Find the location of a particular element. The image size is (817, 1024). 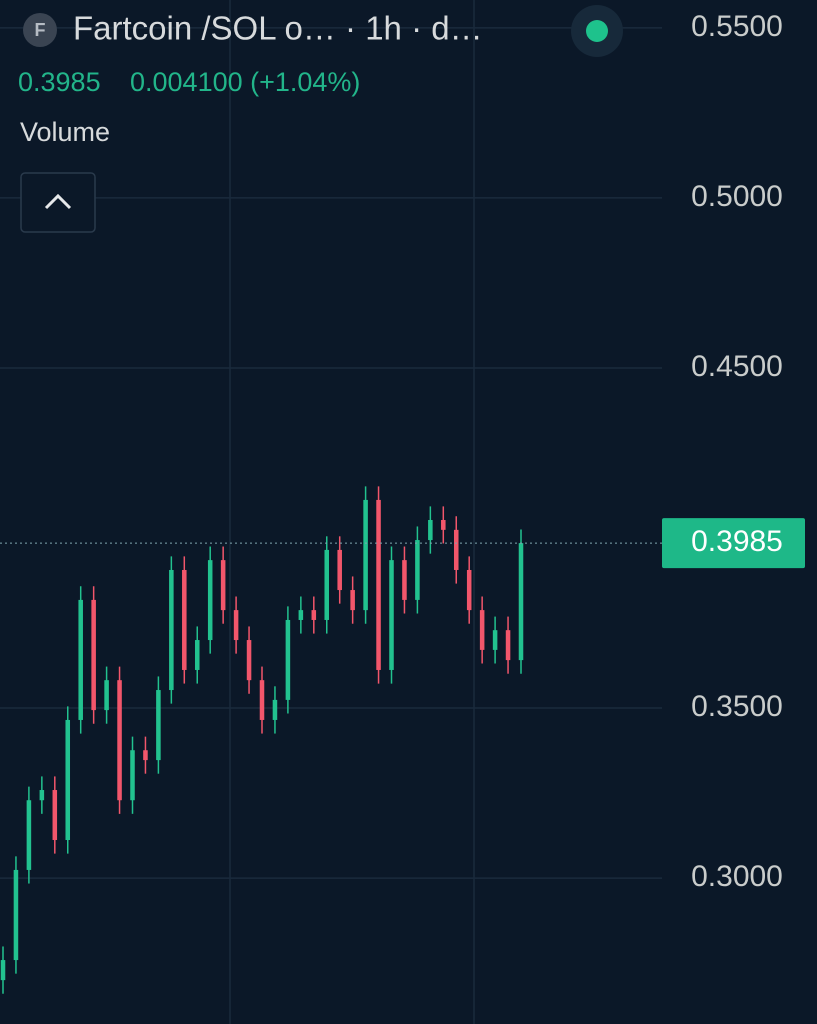

y-tick-label: 0.5000 is located at coordinates (737, 196).